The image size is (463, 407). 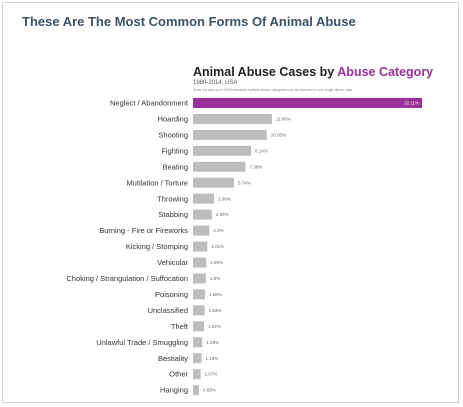 What do you see at coordinates (172, 198) in the screenshot?
I see `category-label: Throwing` at bounding box center [172, 198].